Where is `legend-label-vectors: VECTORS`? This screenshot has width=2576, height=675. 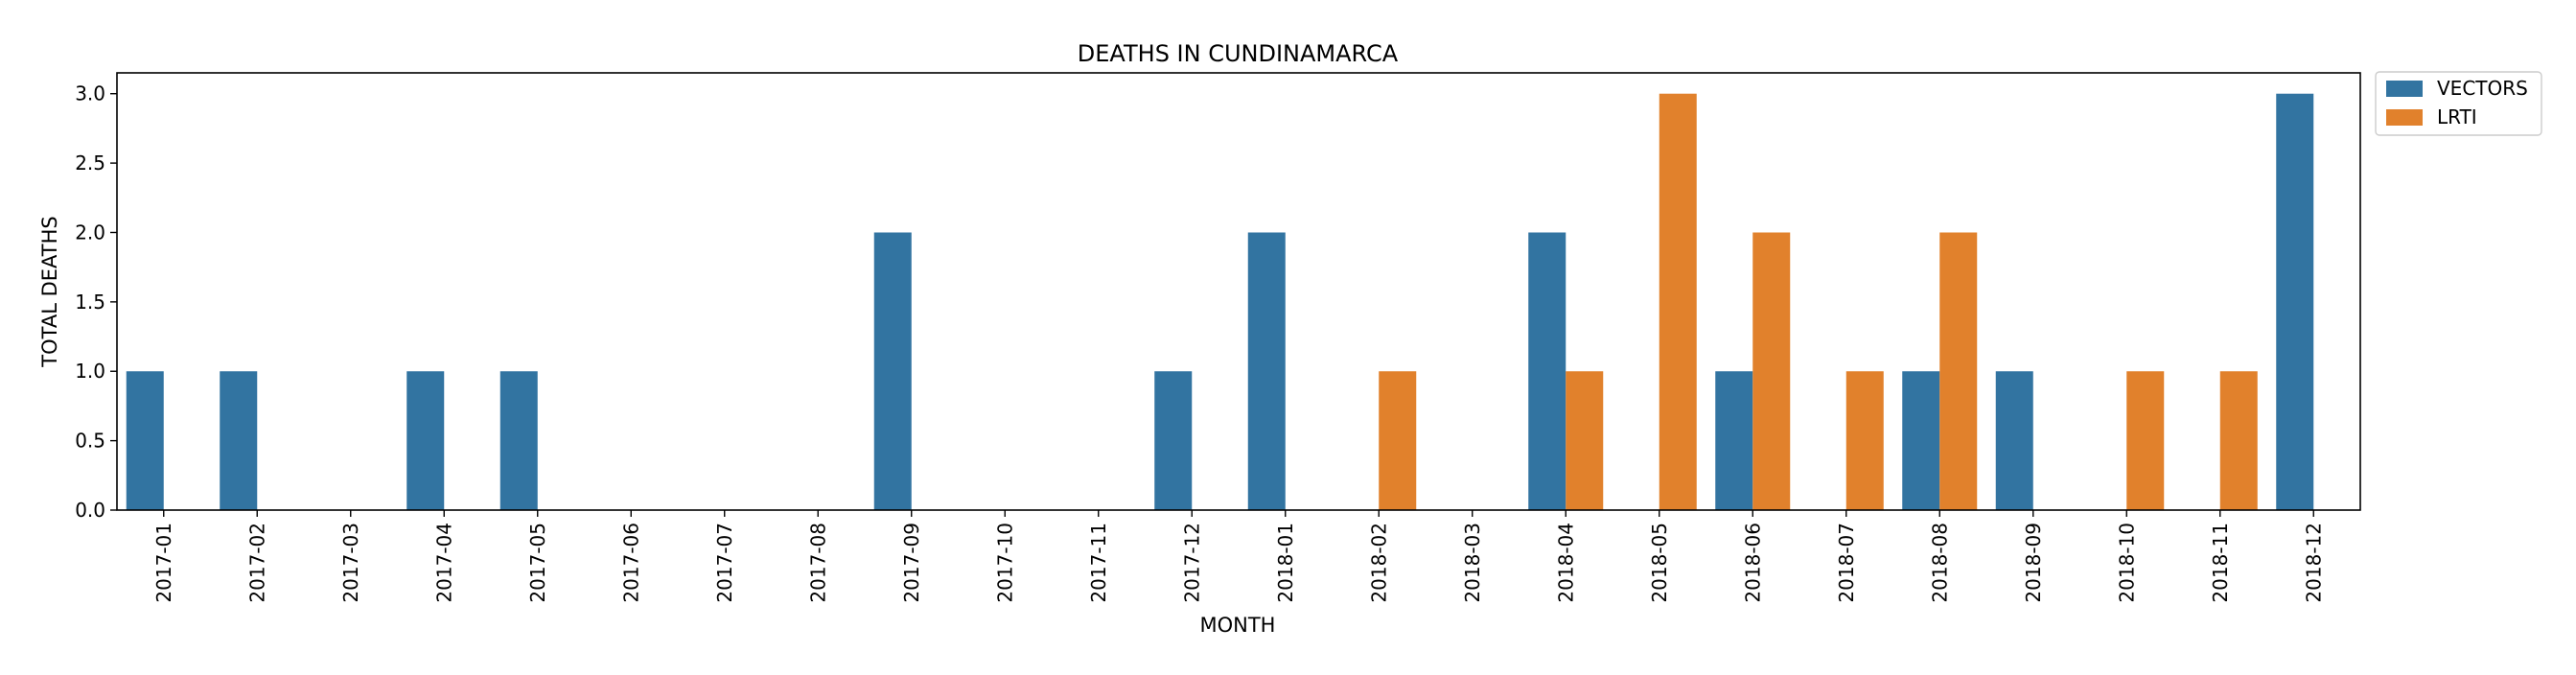 legend-label-vectors: VECTORS is located at coordinates (2482, 88).